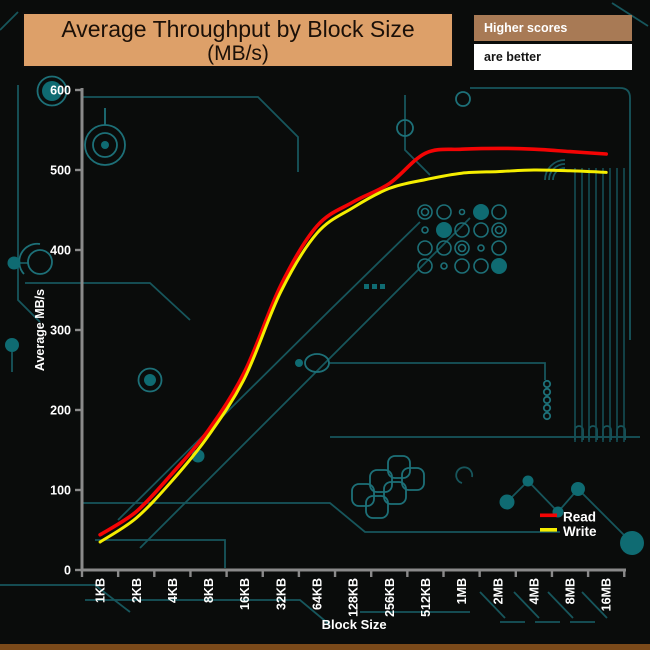 The height and width of the screenshot is (650, 650). Describe the element at coordinates (245, 594) in the screenshot. I see `x-tick-label: 16KB` at that location.